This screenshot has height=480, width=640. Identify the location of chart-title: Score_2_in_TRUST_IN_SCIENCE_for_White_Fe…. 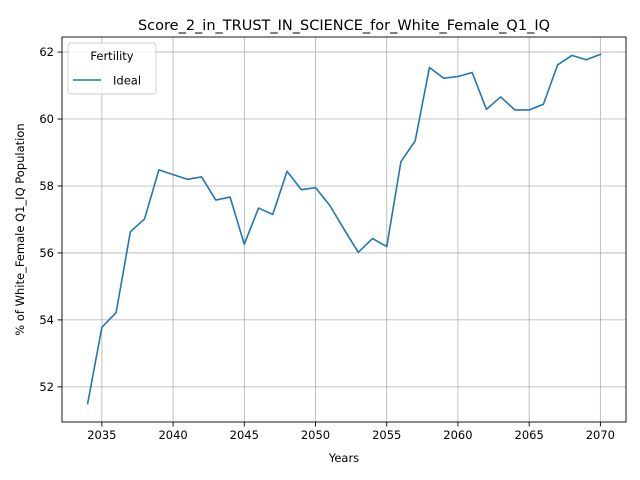
(344, 26).